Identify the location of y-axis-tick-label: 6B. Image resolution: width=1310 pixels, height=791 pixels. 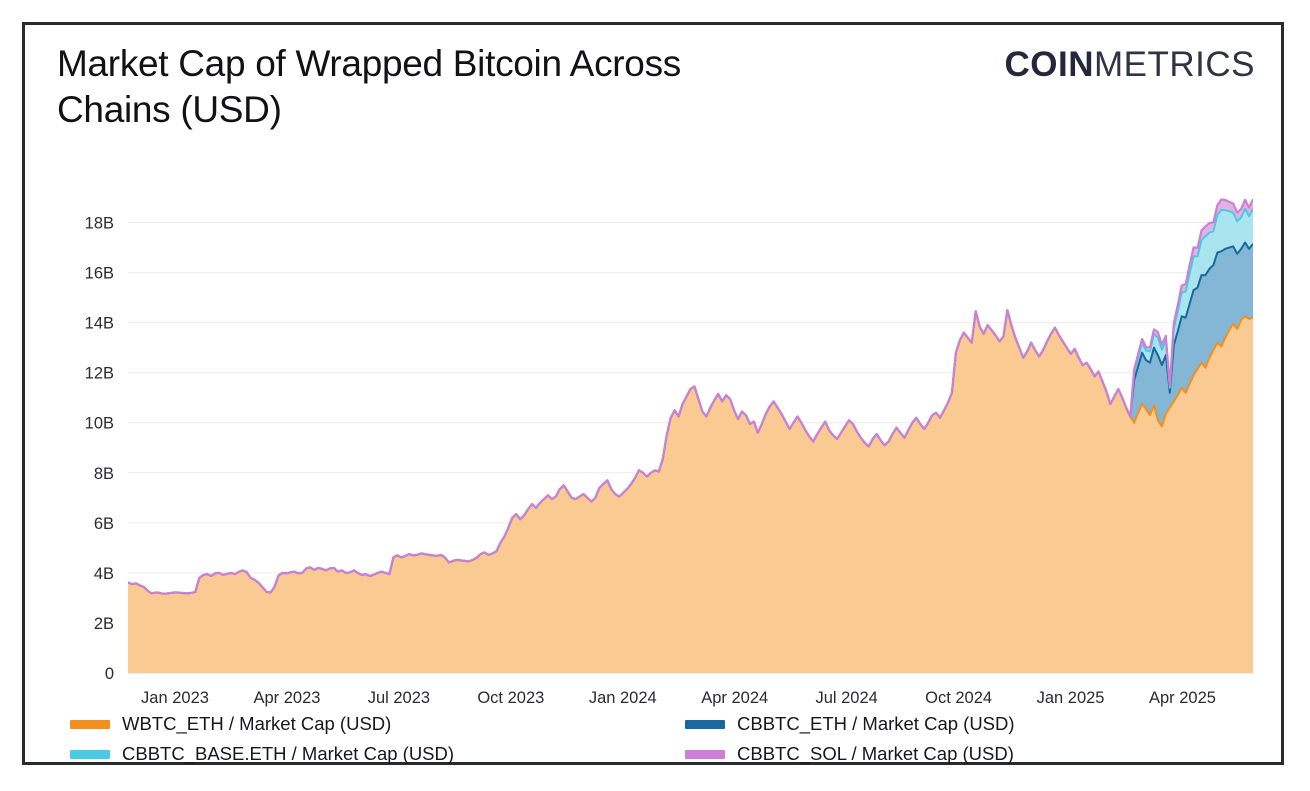
(104, 524).